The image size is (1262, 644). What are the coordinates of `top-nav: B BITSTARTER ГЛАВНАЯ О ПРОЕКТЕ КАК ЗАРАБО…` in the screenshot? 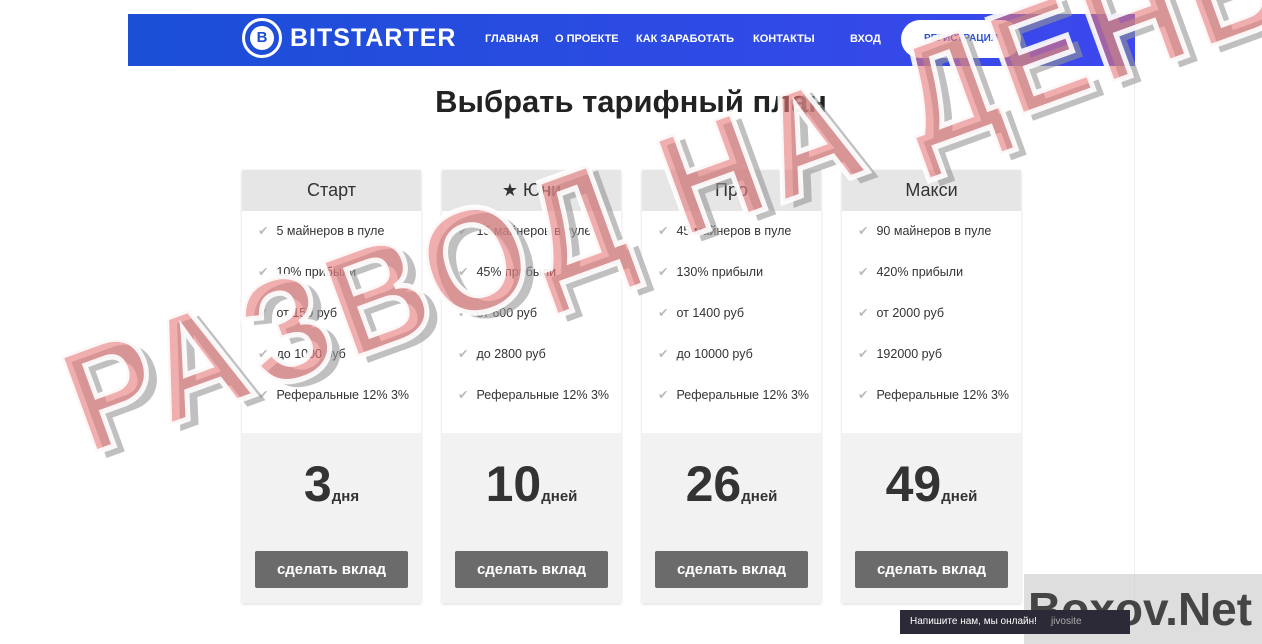 It's located at (631, 40).